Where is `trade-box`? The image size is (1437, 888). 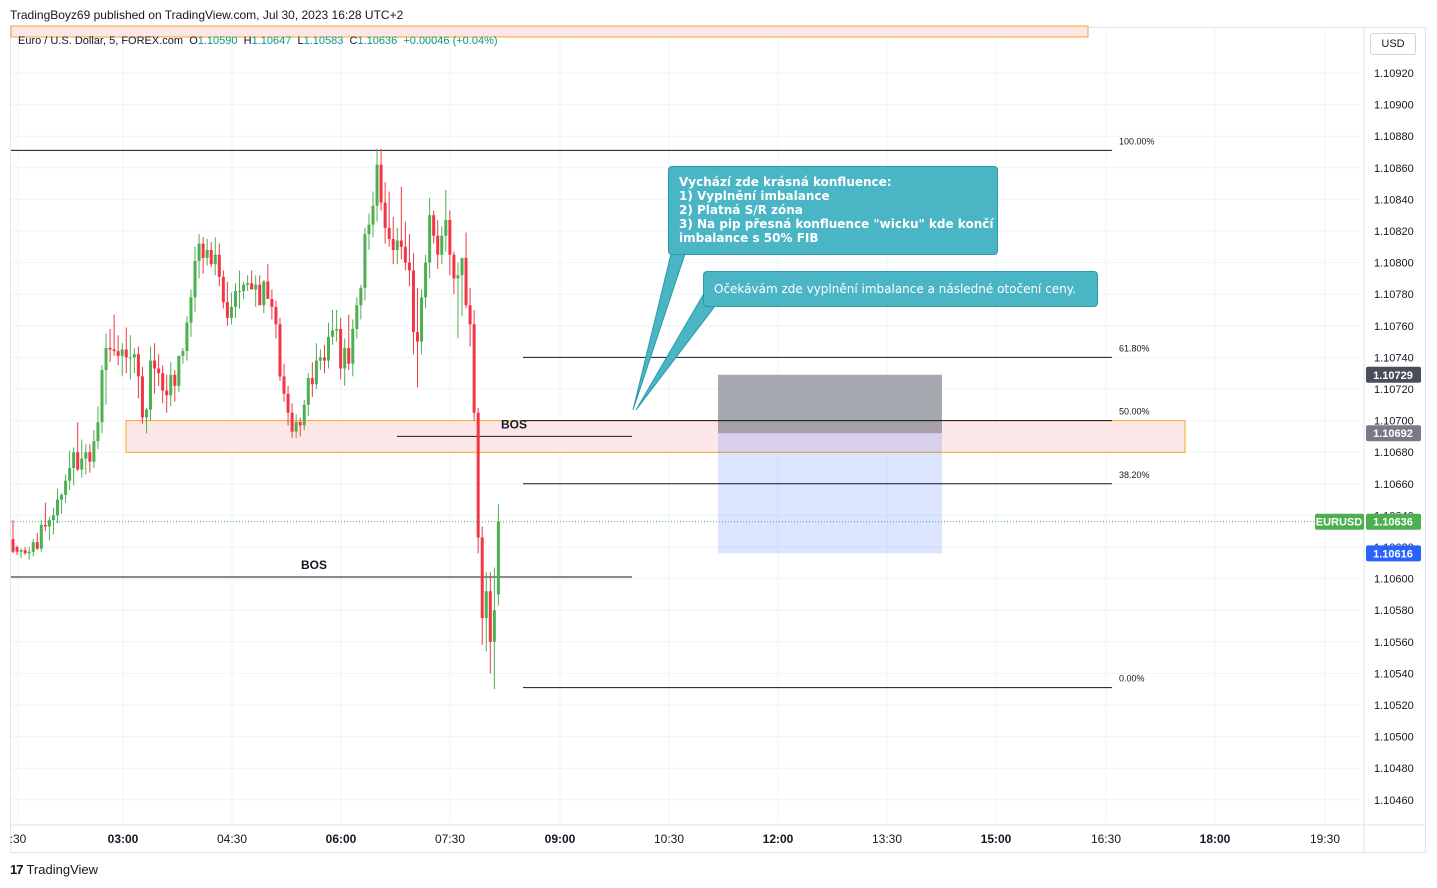
trade-box is located at coordinates (830, 464).